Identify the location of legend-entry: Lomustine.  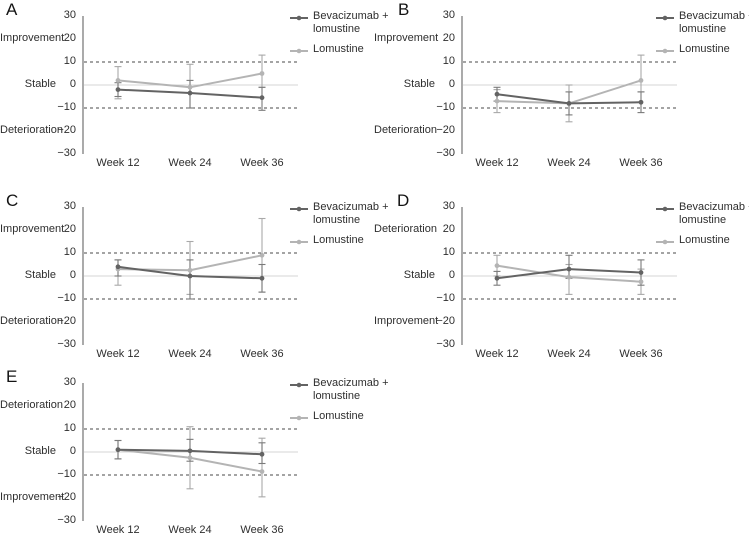
(702, 49).